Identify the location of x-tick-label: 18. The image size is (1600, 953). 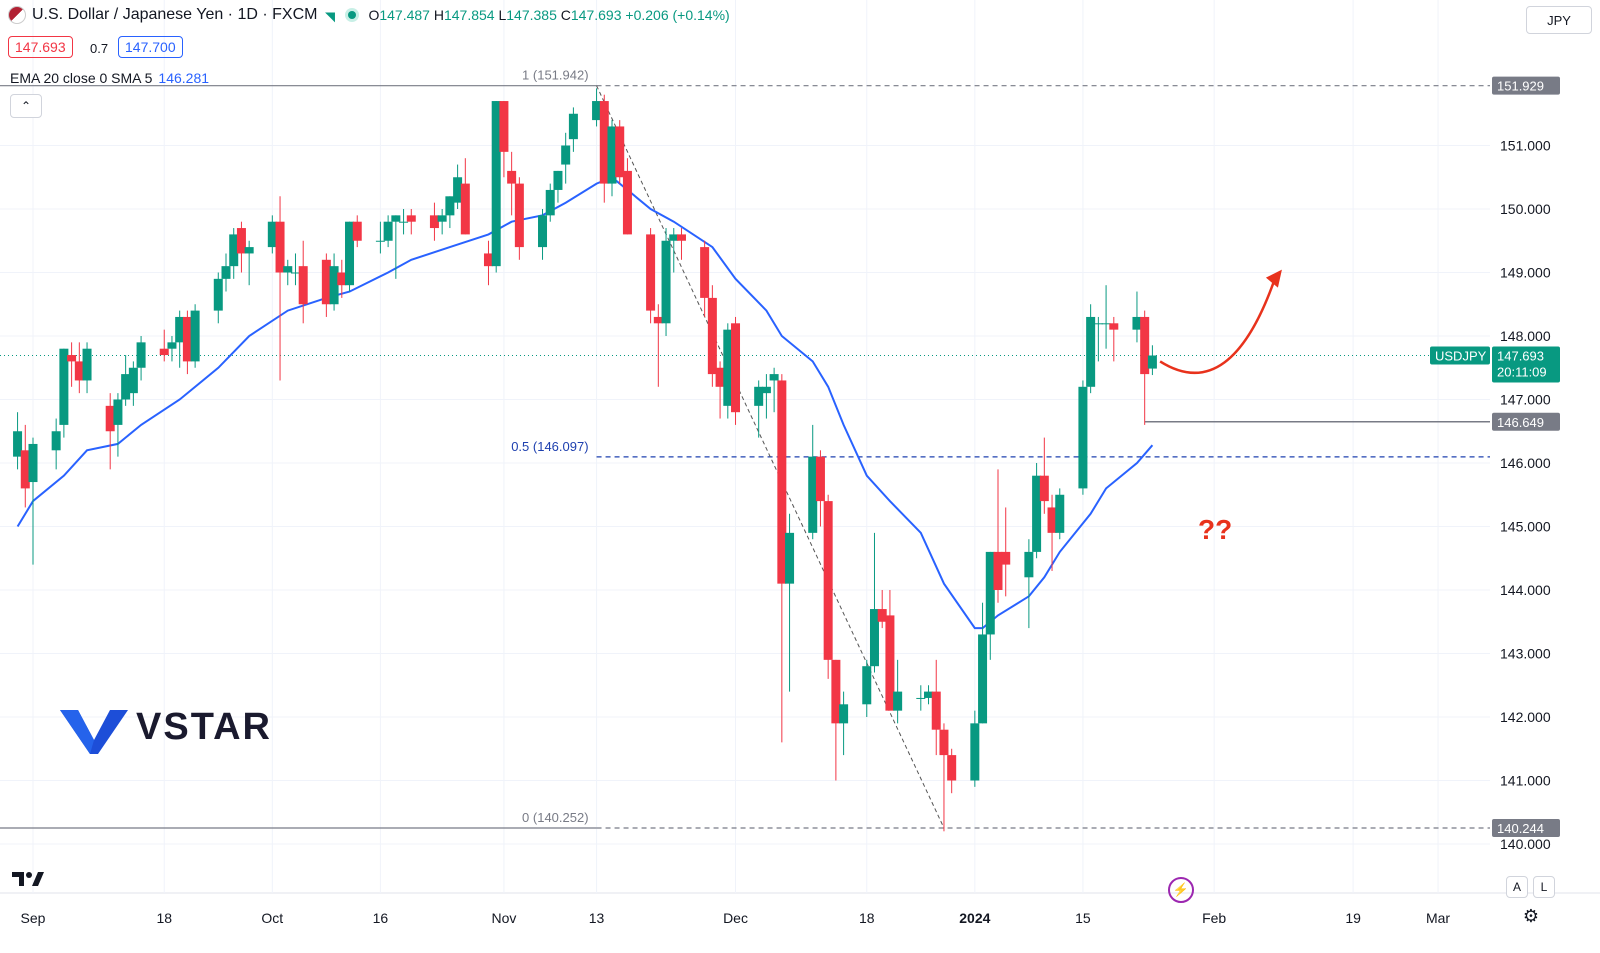
(164, 918).